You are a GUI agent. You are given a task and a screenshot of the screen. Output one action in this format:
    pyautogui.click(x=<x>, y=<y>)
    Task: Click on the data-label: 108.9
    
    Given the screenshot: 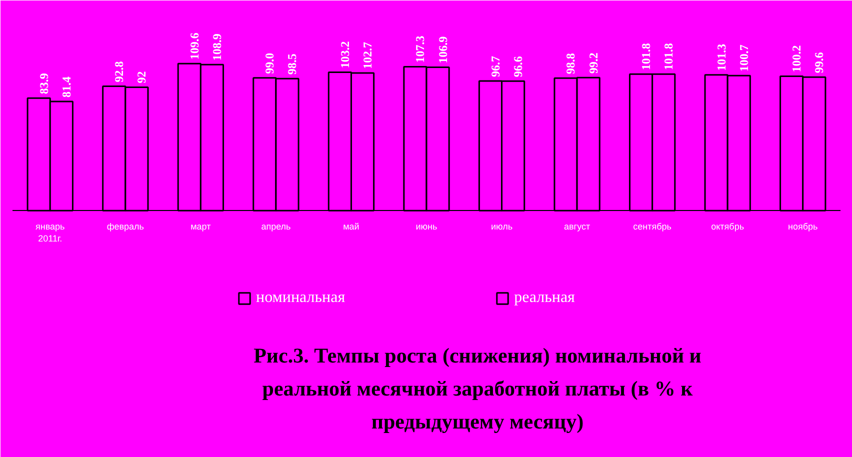 What is the action you would take?
    pyautogui.click(x=217, y=47)
    